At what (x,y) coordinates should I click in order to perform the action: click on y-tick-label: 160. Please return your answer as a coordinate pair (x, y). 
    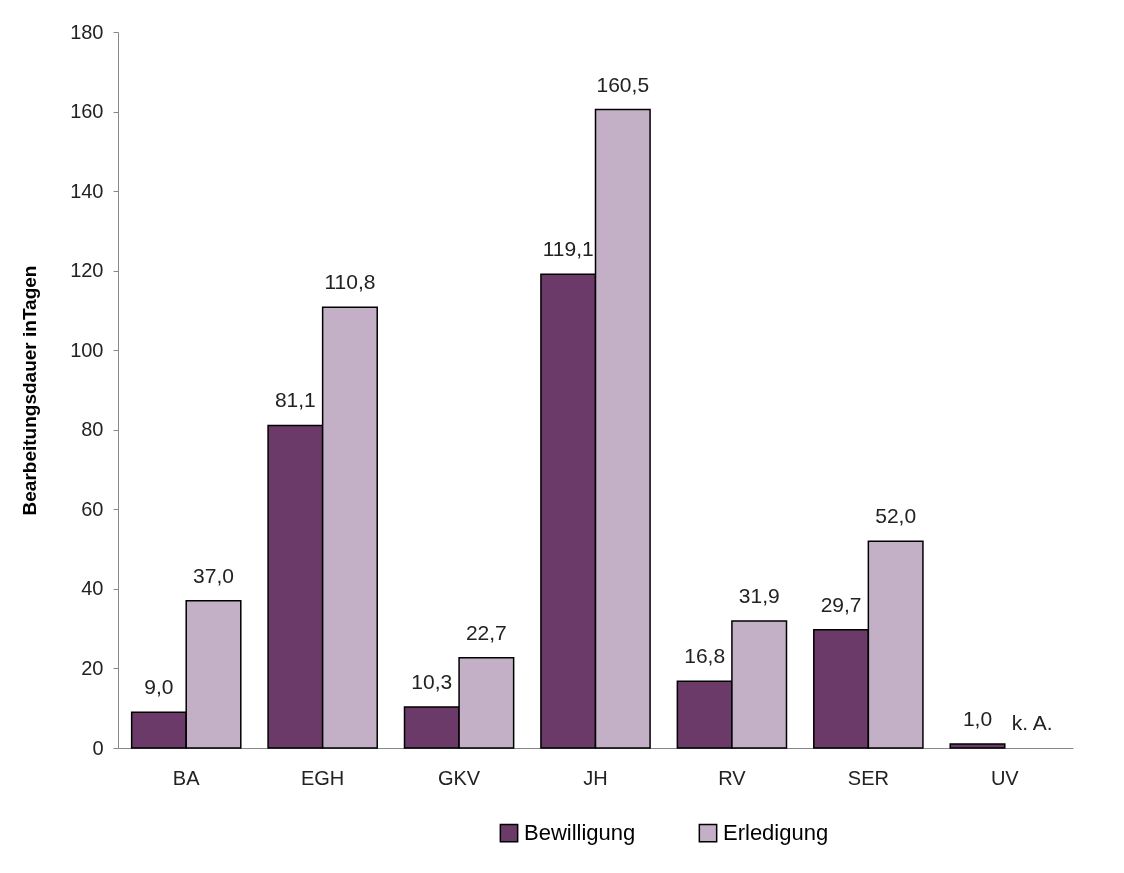
    Looking at the image, I should click on (87, 111).